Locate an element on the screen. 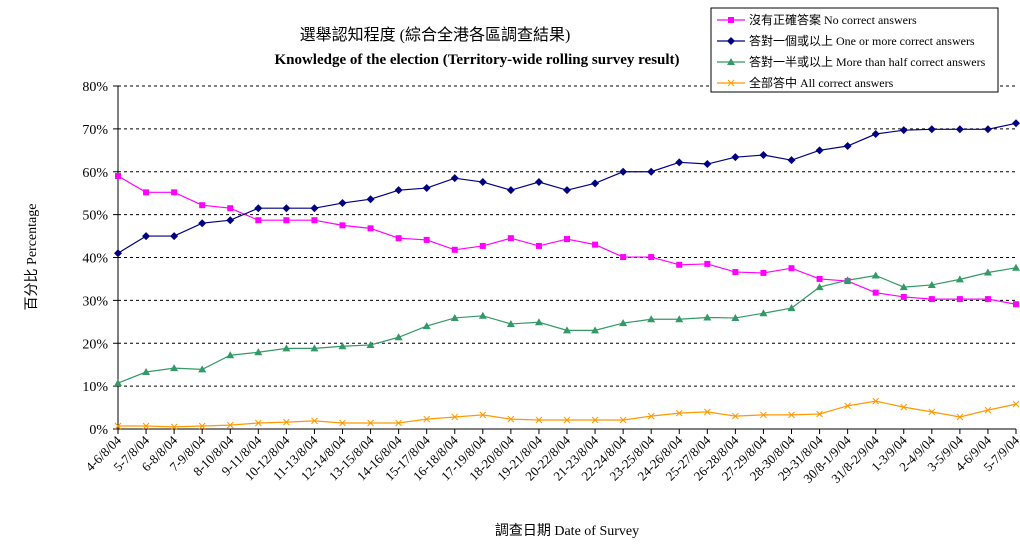  y-tick-label: 20% is located at coordinates (95, 344).